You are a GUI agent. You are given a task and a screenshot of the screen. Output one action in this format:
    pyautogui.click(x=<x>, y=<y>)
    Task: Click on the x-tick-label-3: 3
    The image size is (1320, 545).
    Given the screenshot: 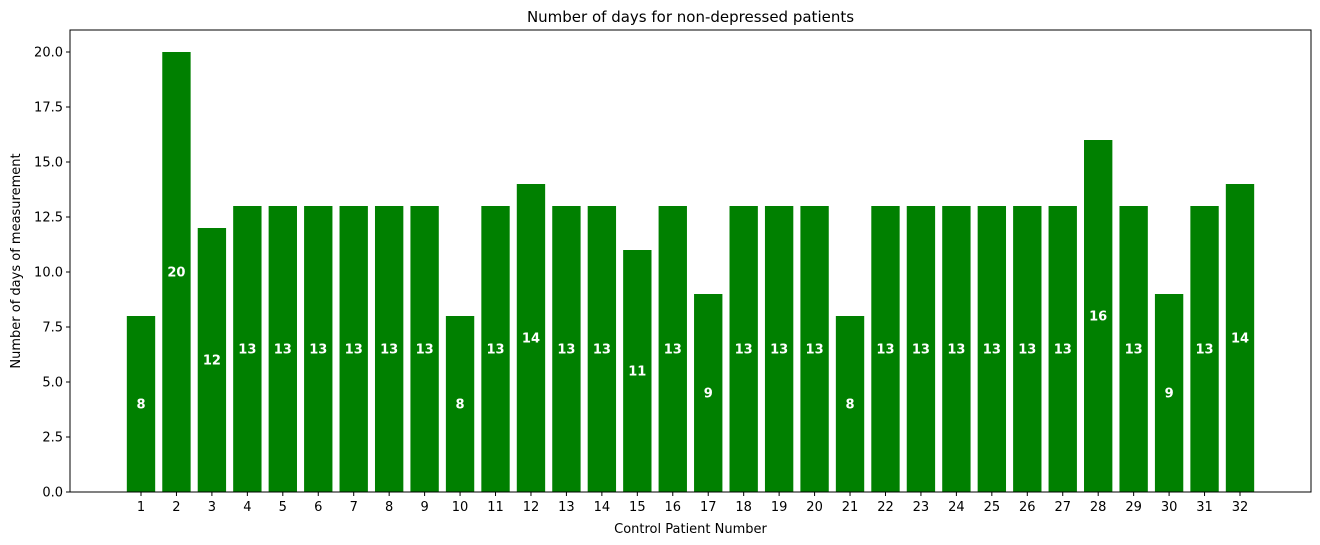 What is the action you would take?
    pyautogui.click(x=212, y=507)
    